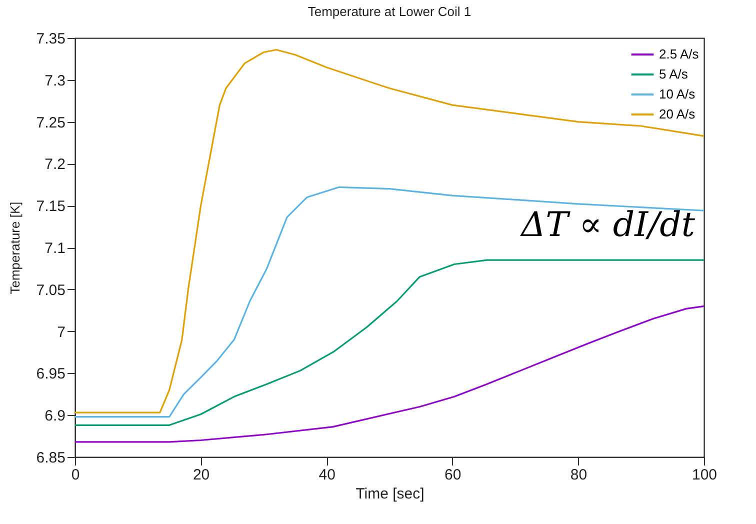  Describe the element at coordinates (677, 94) in the screenshot. I see `legend-label: 10 A/s` at that location.